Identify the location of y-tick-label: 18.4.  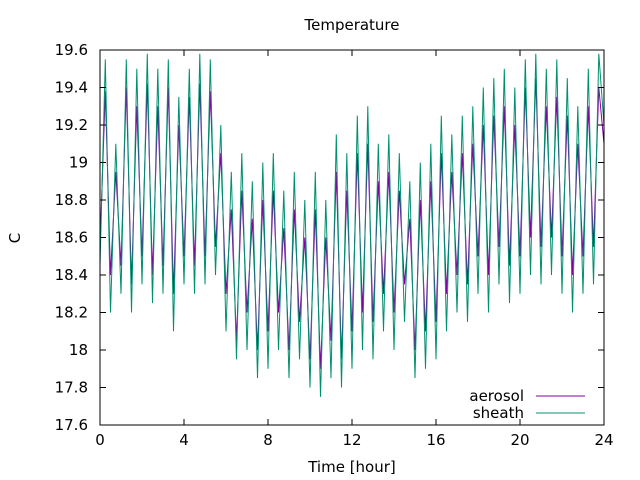
(71, 275).